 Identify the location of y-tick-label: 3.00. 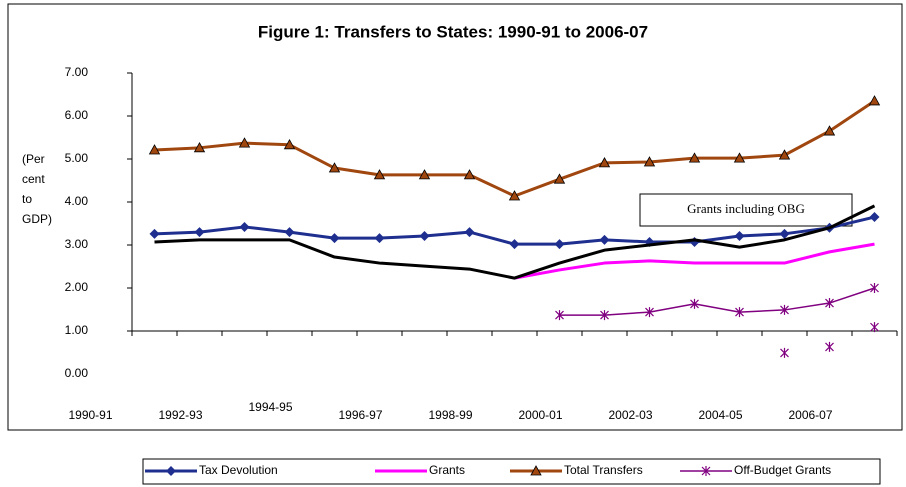
(77, 244).